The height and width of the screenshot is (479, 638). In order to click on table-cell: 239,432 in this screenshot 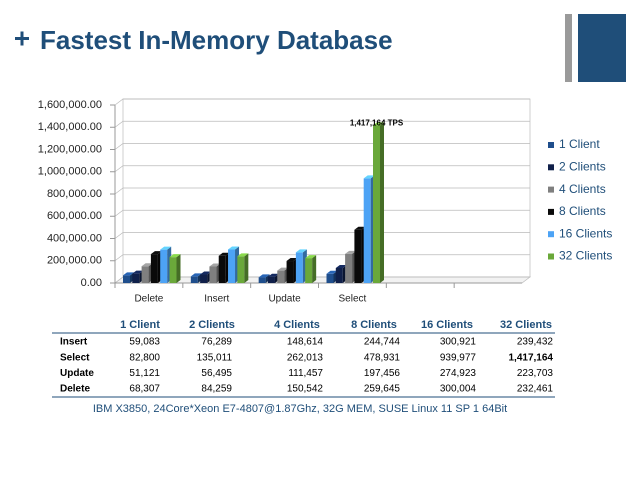, I will do `click(535, 342)`.